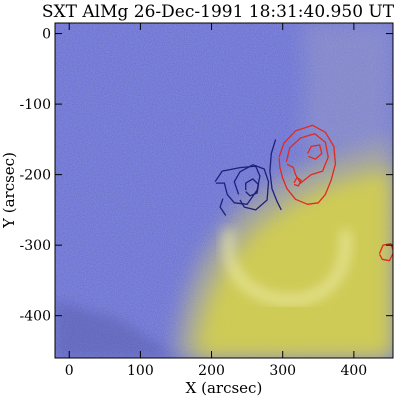 The height and width of the screenshot is (401, 400). Describe the element at coordinates (224, 388) in the screenshot. I see `x-axis-label: X (arcsec)` at that location.